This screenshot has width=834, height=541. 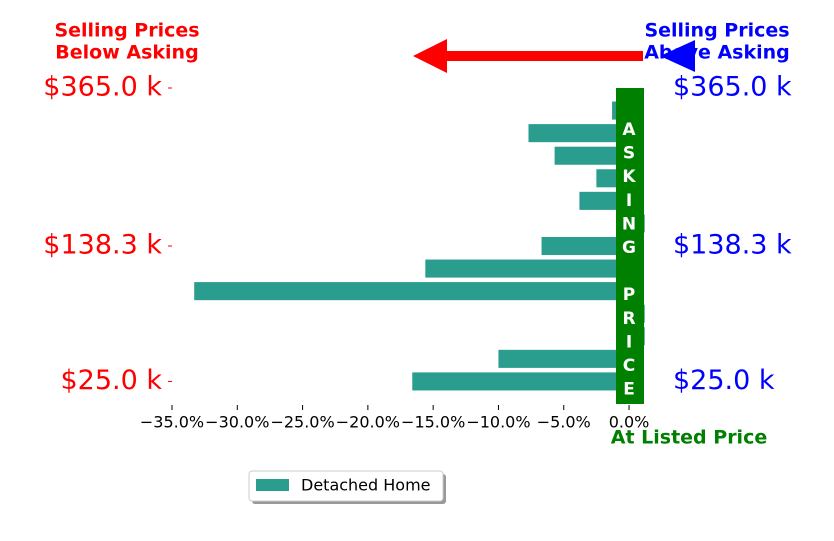 I want to click on asking-label: ASKING PRICE, so click(x=629, y=261).